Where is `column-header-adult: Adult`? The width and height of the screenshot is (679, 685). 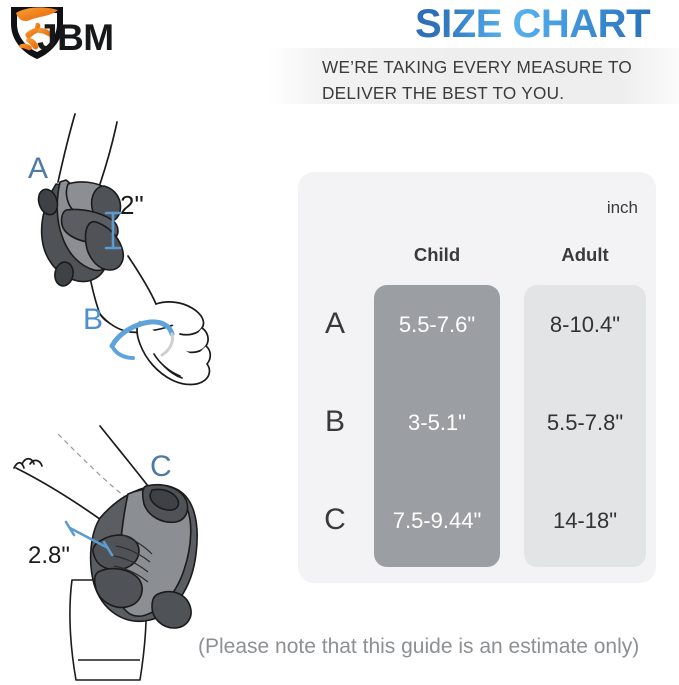 column-header-adult: Adult is located at coordinates (585, 254).